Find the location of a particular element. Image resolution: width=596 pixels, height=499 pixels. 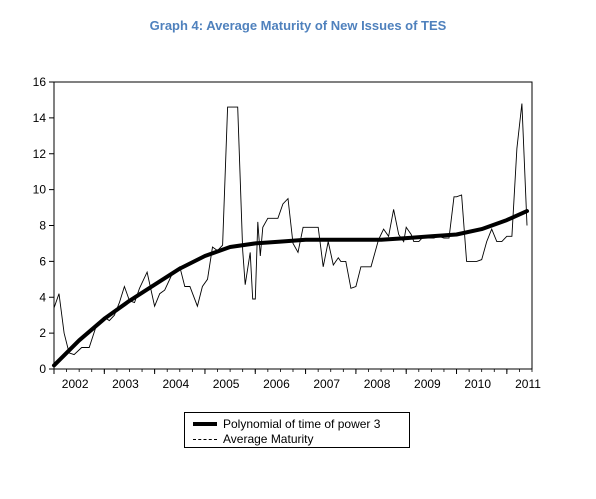

legend-label-polynomial: Polynomial of time of power 3 is located at coordinates (302, 424).